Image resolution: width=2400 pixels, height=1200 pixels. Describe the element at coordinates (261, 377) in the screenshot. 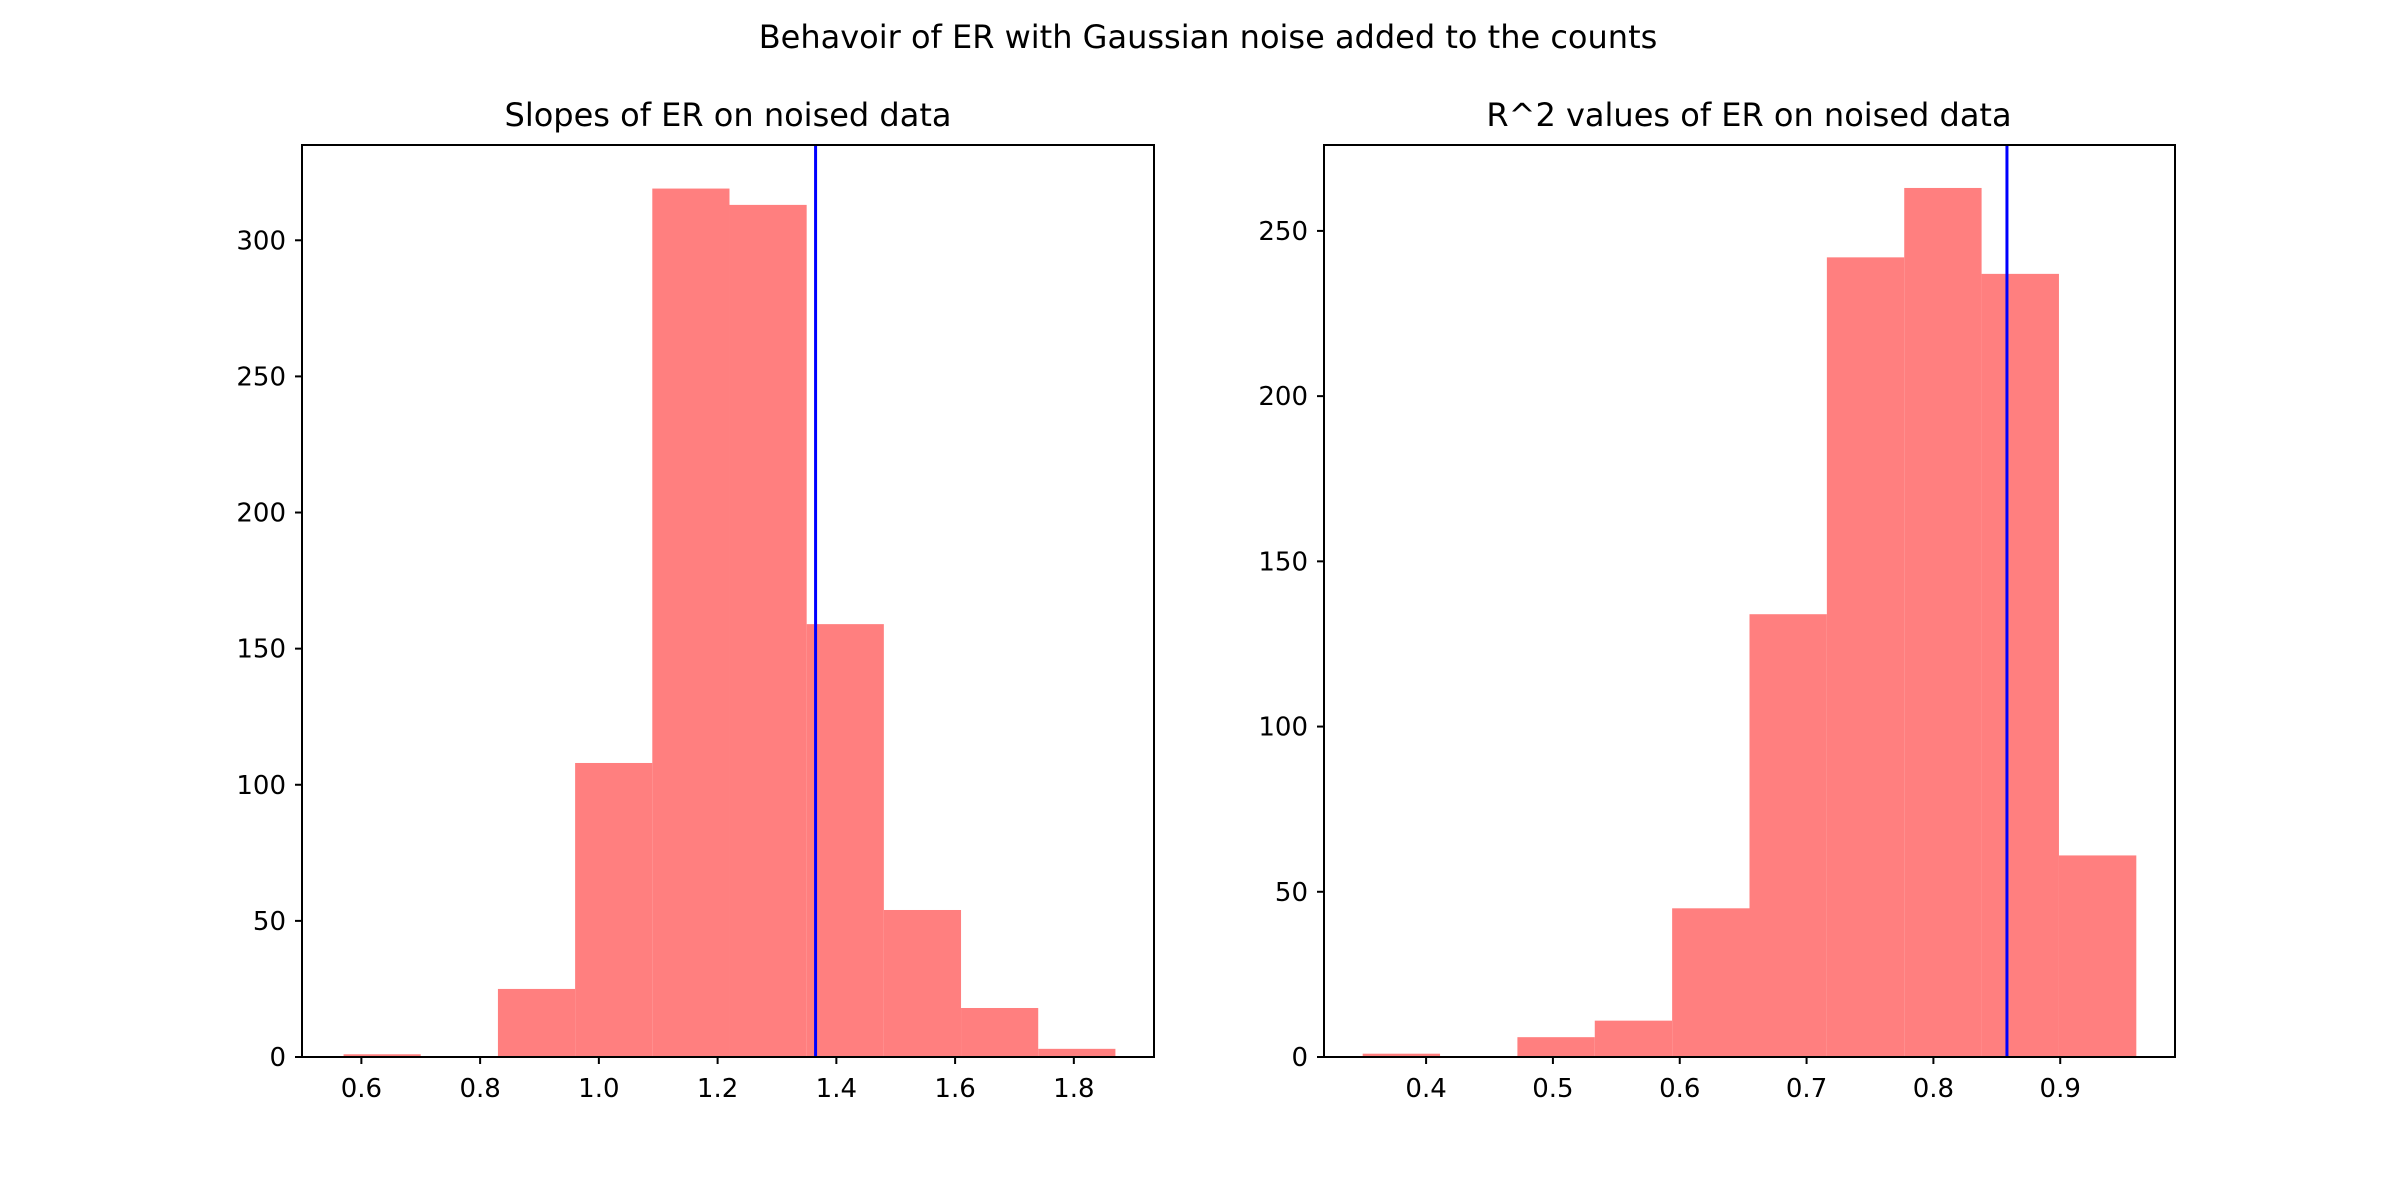

I see `left-subplot-y-tick-label-5: 250` at that location.